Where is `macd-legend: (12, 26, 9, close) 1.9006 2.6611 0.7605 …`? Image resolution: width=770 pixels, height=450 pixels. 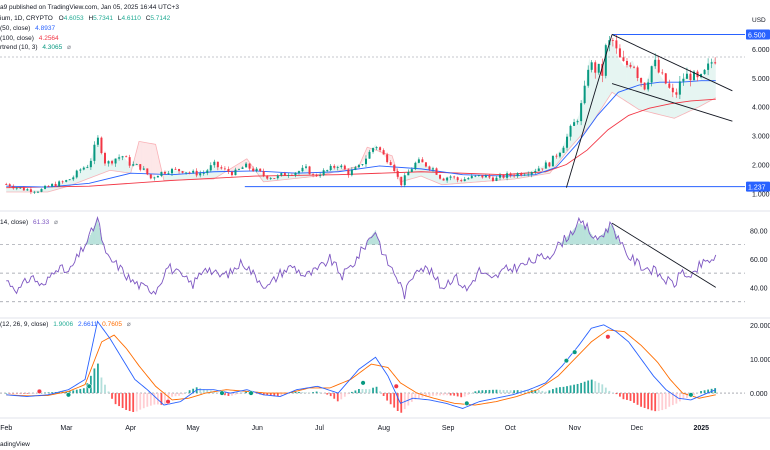
macd-legend: (12, 26, 9, close) 1.9006 2.6611 0.7605 … is located at coordinates (65, 324).